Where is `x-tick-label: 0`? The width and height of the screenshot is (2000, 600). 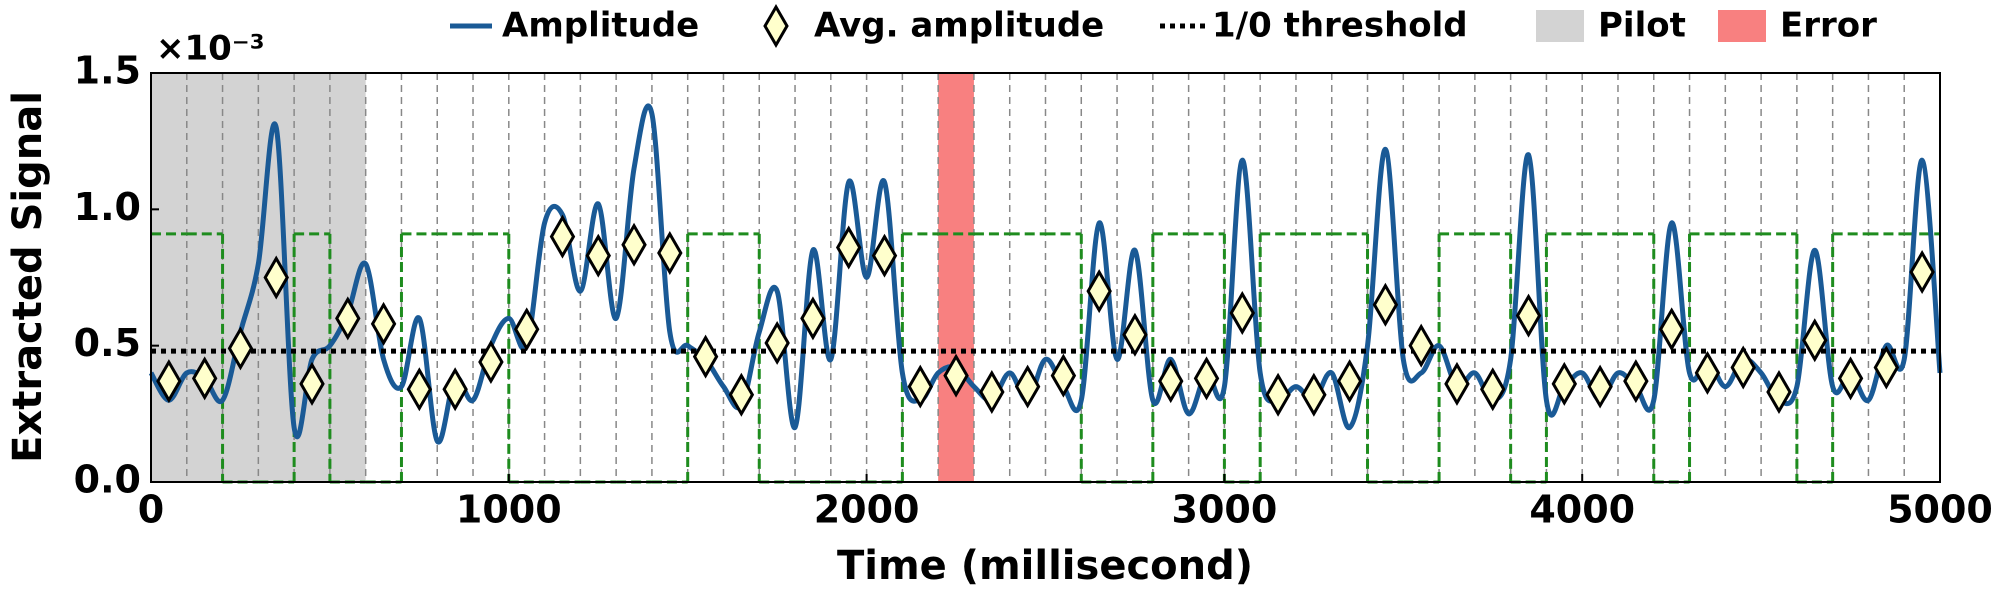 x-tick-label: 0 is located at coordinates (151, 510).